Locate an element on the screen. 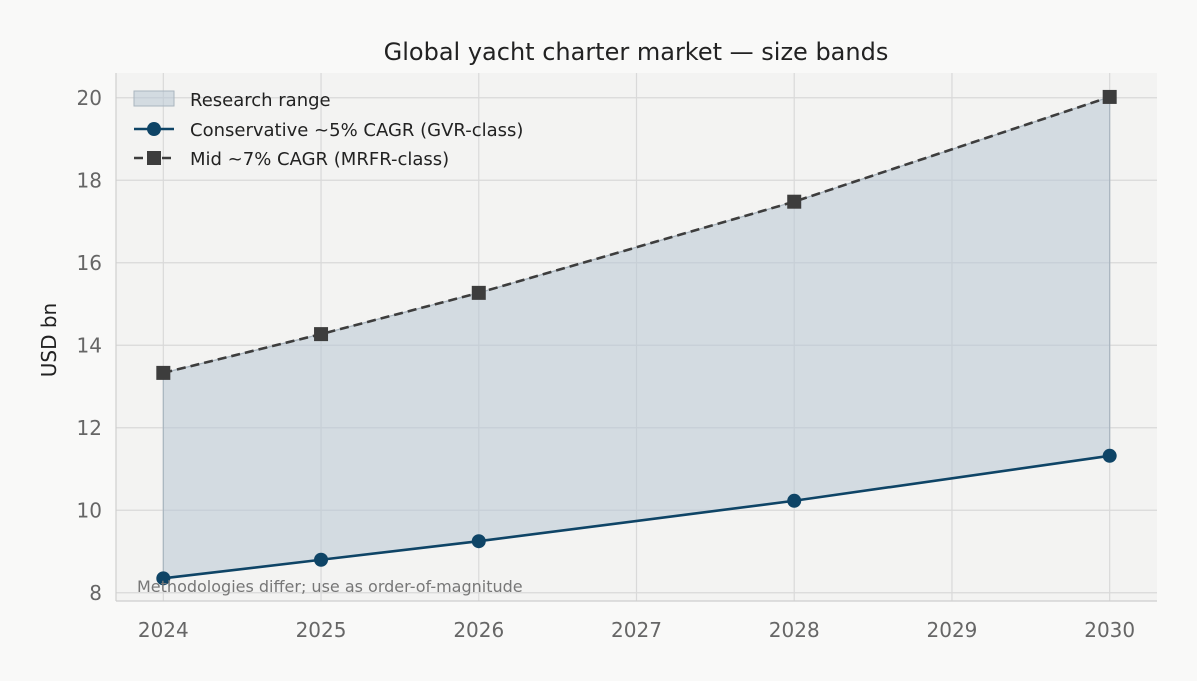 This screenshot has height=681, width=1197. chart-title: Global yacht charter market — size bands is located at coordinates (636, 52).